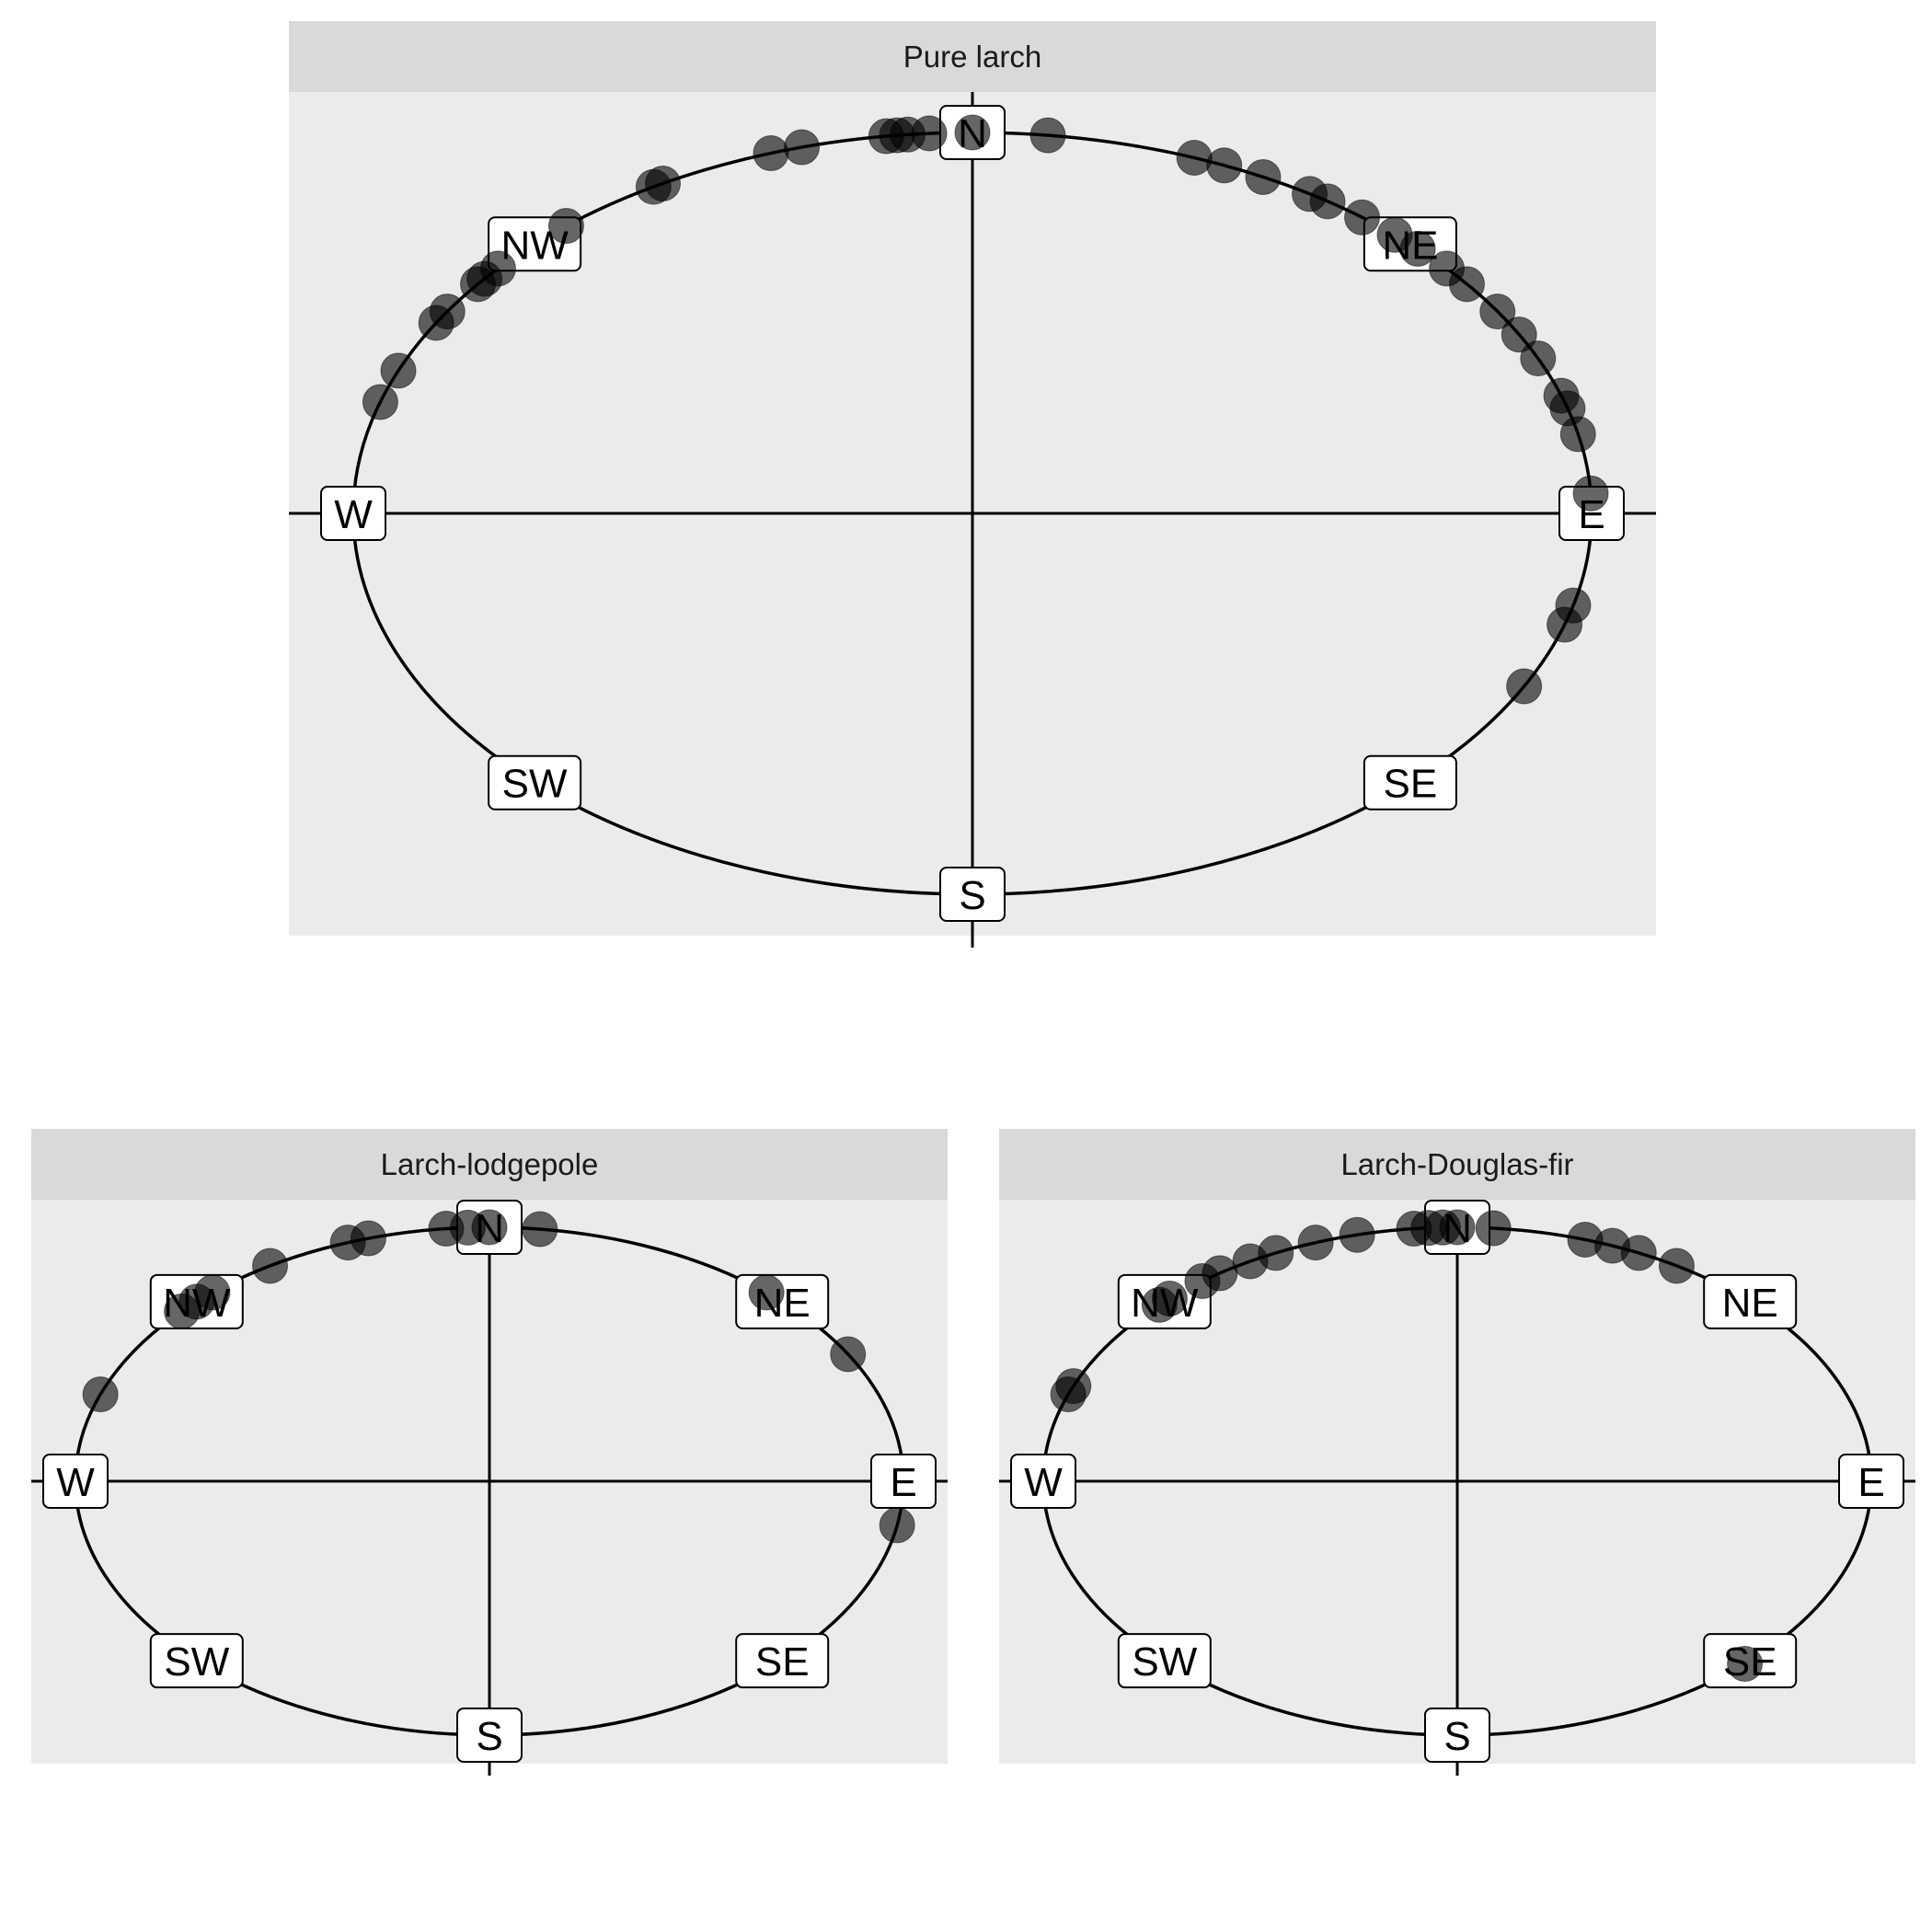 The image size is (1932, 1932). I want to click on facet-strip: Larch-Douglas-fir, so click(1457, 1164).